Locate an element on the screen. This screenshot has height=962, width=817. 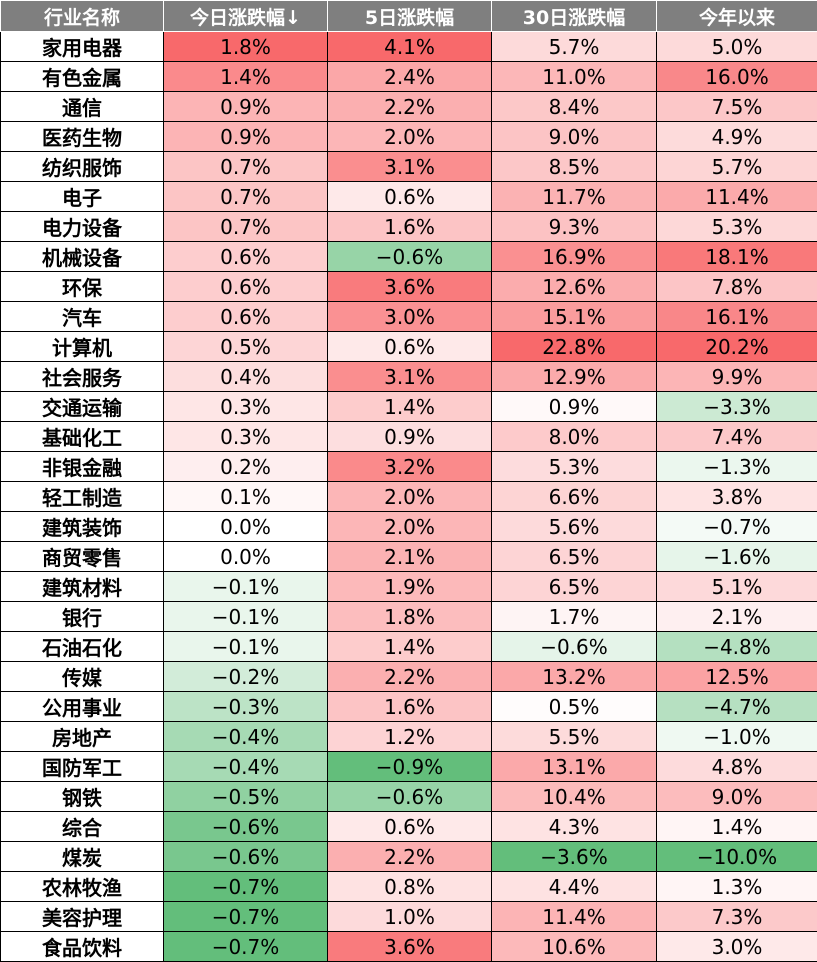
cell-5day-change: 1.0% is located at coordinates (410, 917).